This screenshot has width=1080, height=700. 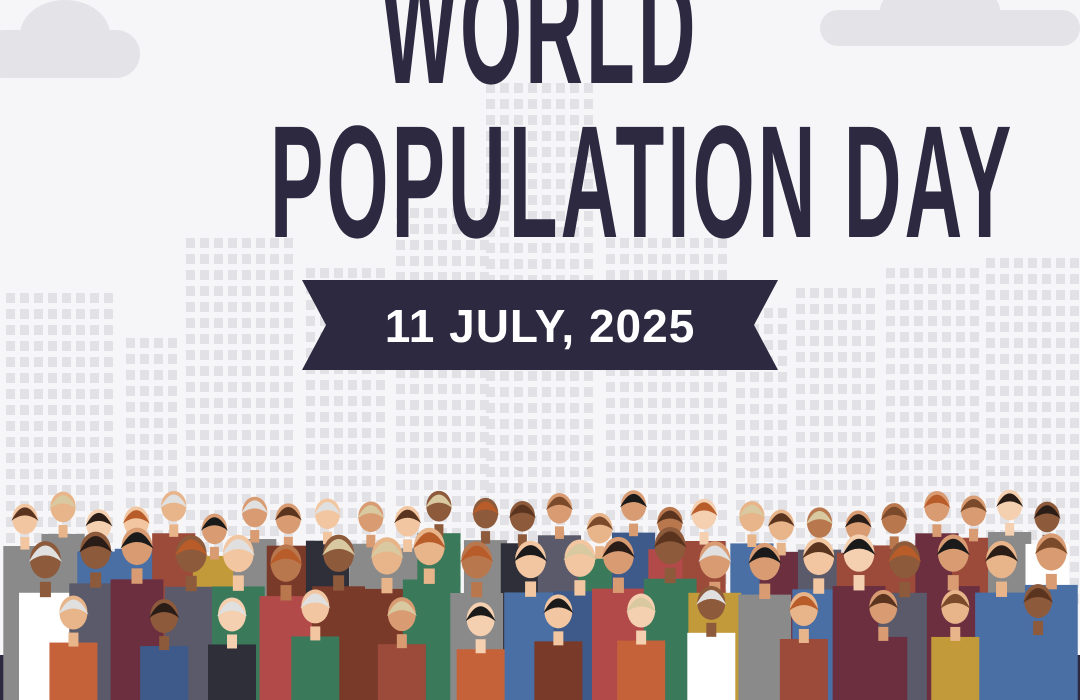 I want to click on building, so click(x=1032, y=431).